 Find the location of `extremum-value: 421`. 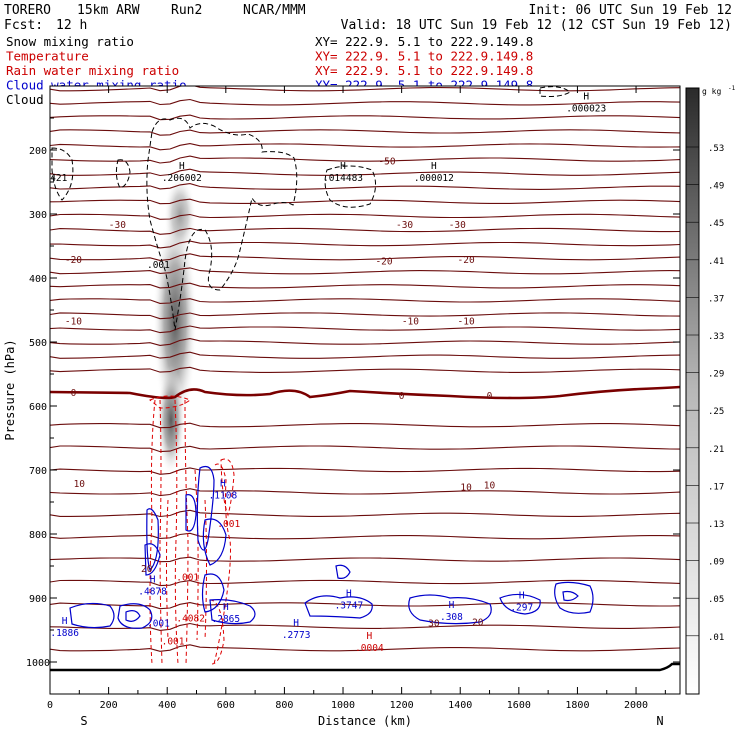

extremum-value: 421 is located at coordinates (58, 178).